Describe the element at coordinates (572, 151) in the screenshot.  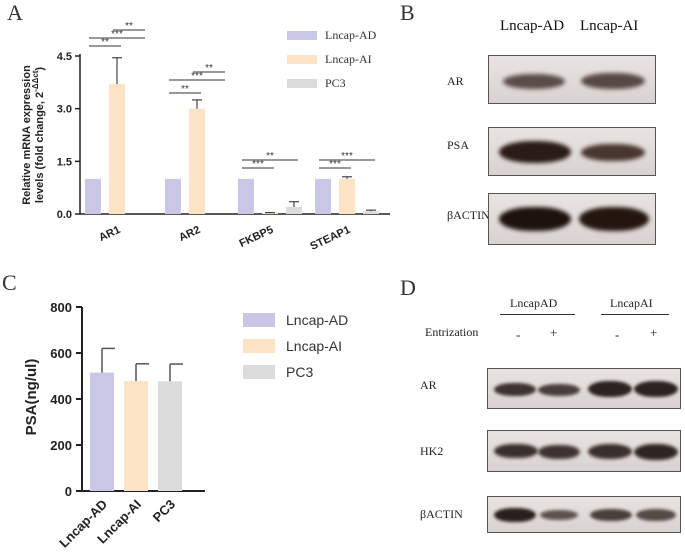
I see `blot-b-strip-psa` at that location.